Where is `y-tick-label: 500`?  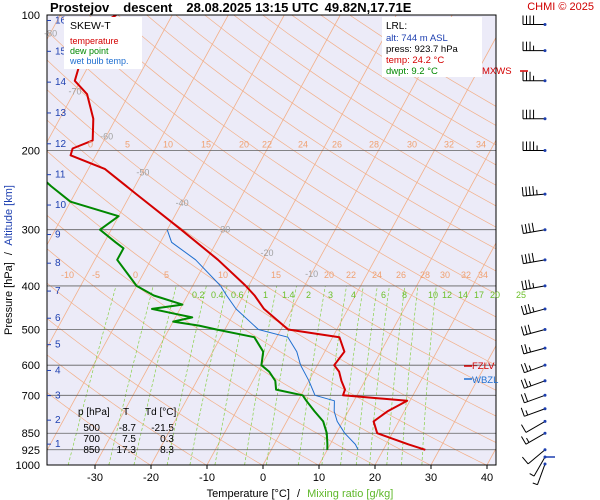 y-tick-label: 500 is located at coordinates (31, 331).